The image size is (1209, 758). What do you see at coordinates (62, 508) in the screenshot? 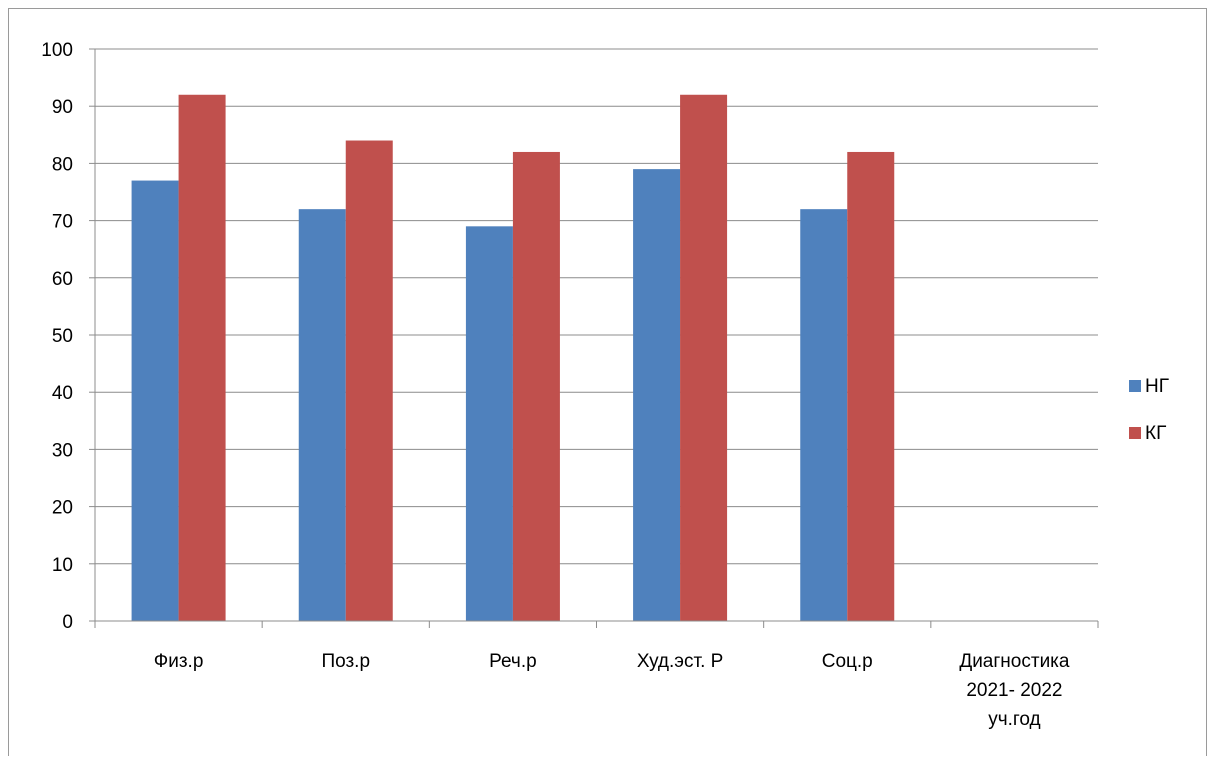
I see `y-tick-label: 20` at bounding box center [62, 508].